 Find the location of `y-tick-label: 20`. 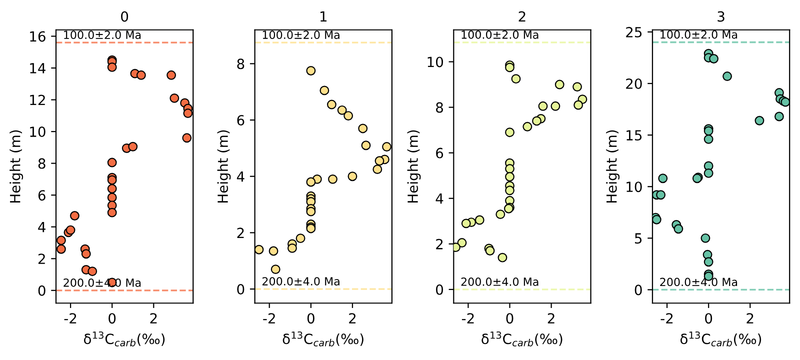

y-tick-label: 20 is located at coordinates (634, 83).